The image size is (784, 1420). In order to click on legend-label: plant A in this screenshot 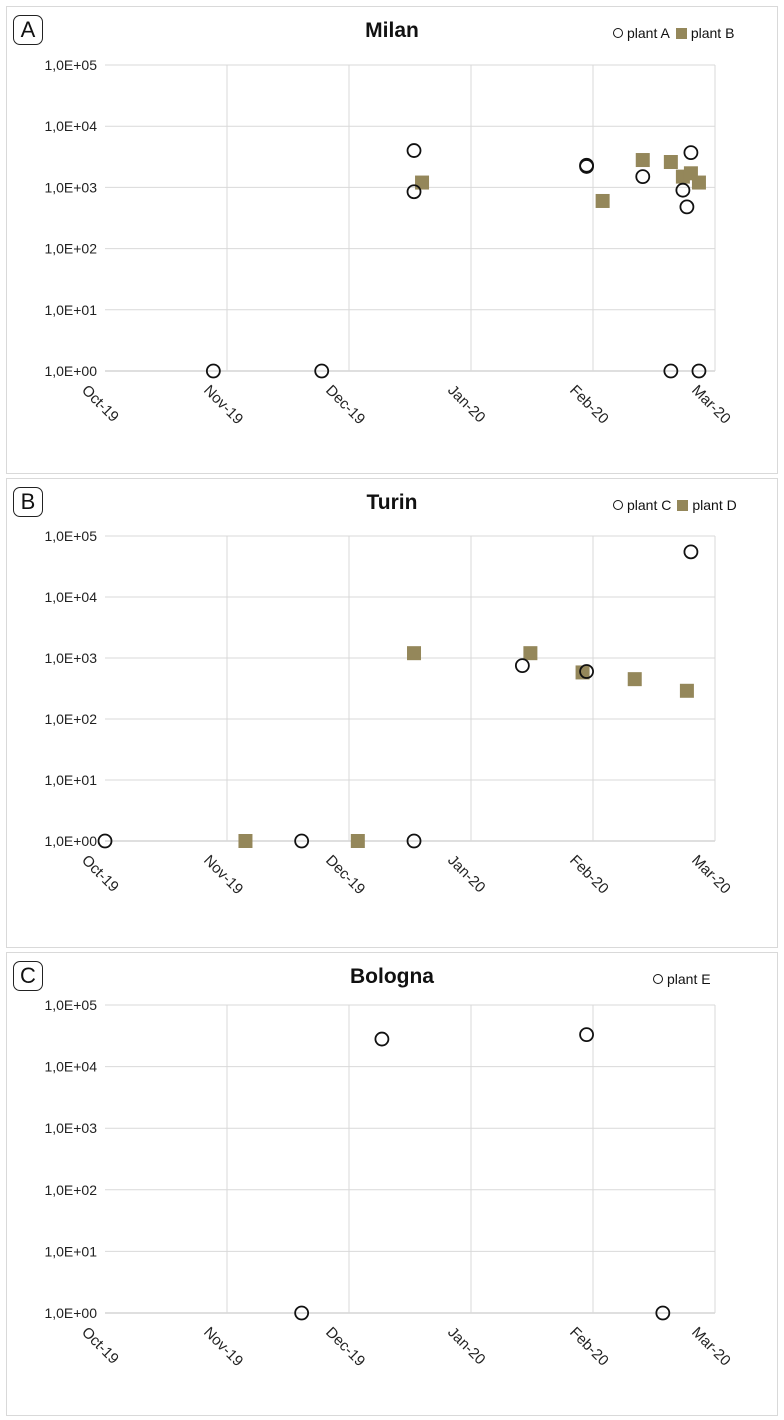, I will do `click(648, 33)`.